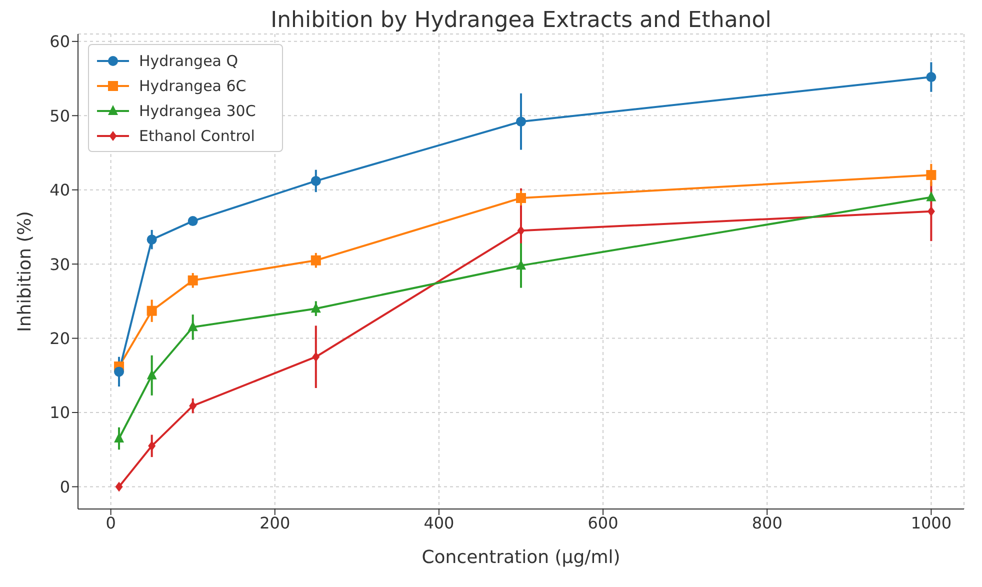 This screenshot has height=587, width=982. Describe the element at coordinates (197, 111) in the screenshot. I see `legend-label: Hydrangea 30C` at that location.